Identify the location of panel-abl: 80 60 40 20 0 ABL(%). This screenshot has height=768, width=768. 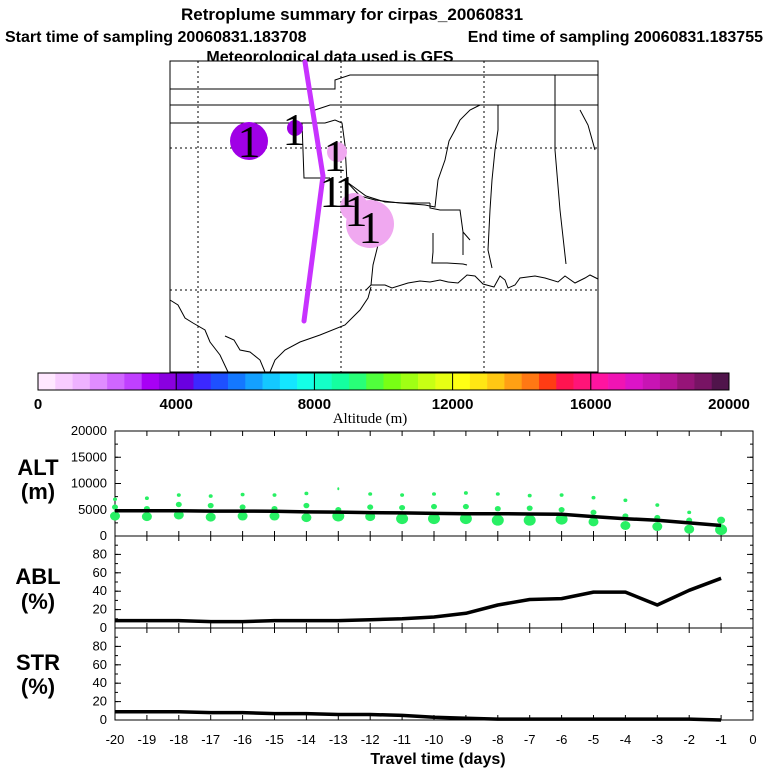
(384, 585).